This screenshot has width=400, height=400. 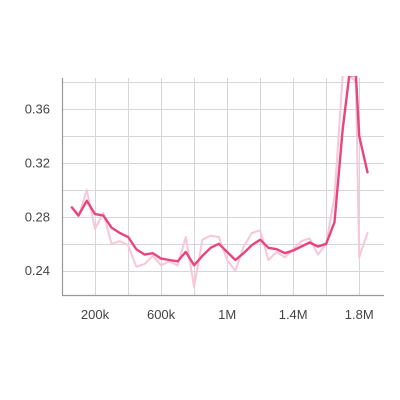 I want to click on y-tick-label: 0.24, so click(x=37, y=270).